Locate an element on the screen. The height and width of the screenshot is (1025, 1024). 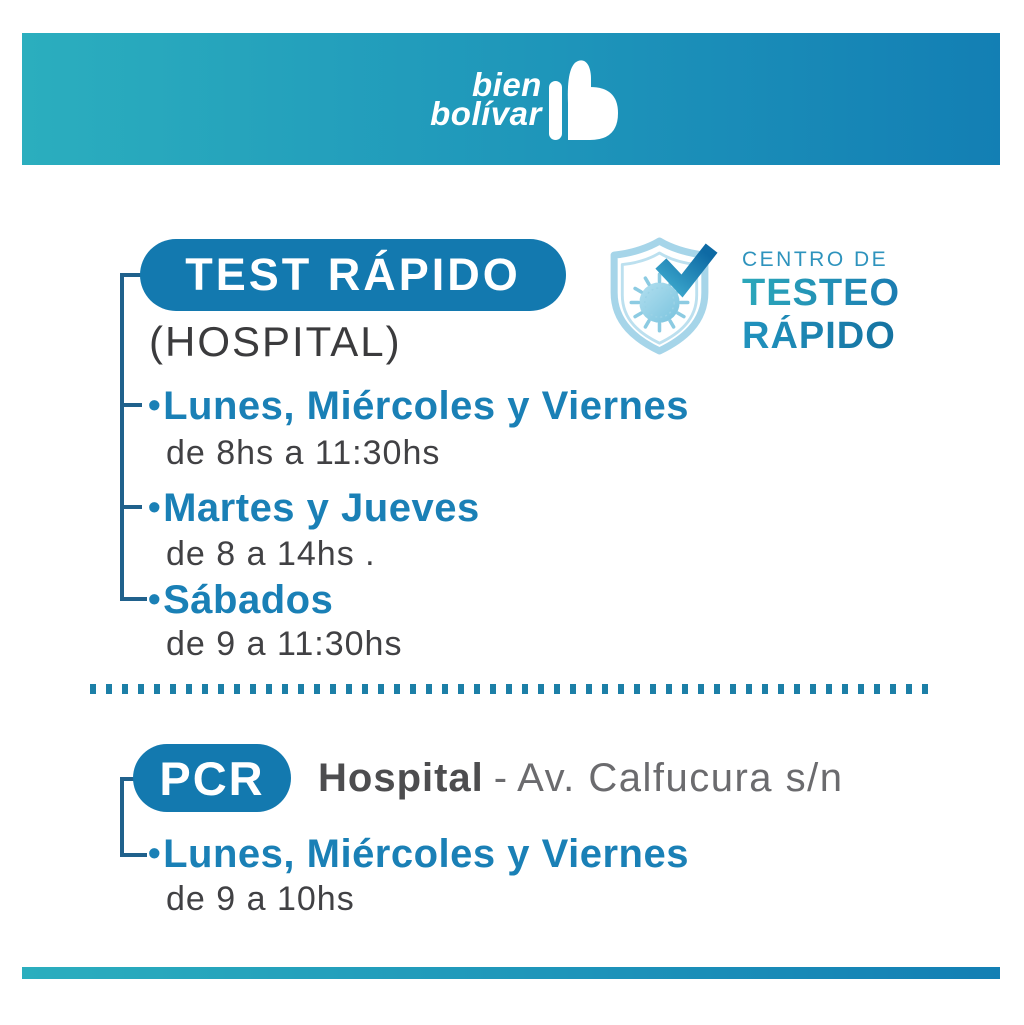
schedule-item-time: de 9 a 11:30hs is located at coordinates (284, 644).